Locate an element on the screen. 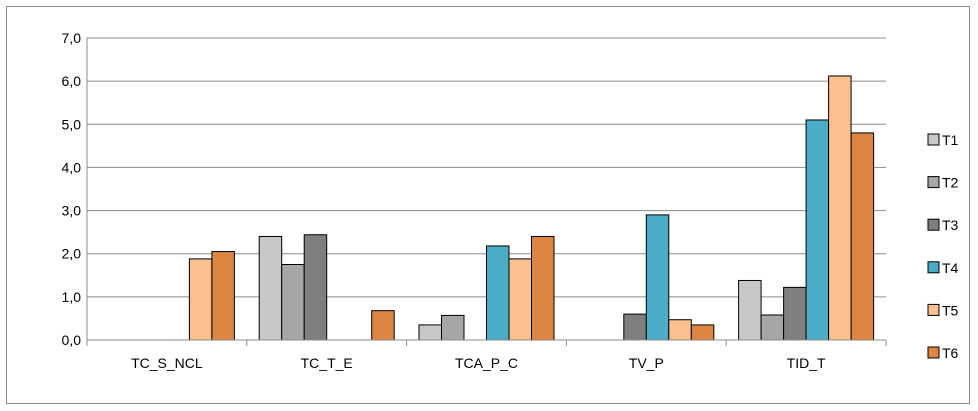 This screenshot has width=978, height=411. x-tick-label: TCA_P_C is located at coordinates (486, 363).